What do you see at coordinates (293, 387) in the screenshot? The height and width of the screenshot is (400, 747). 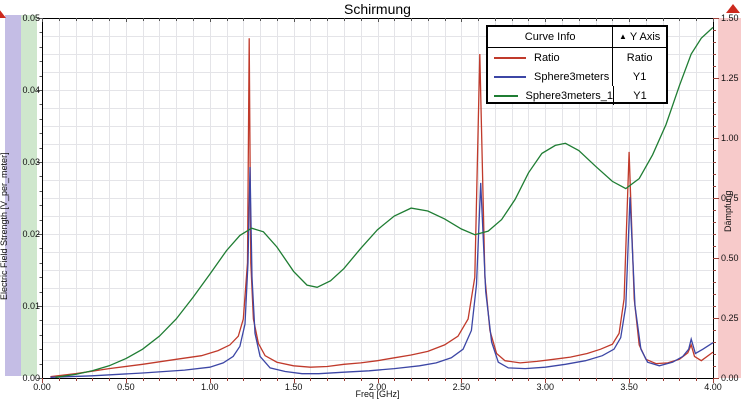 I see `x-tick-label: 1.50` at bounding box center [293, 387].